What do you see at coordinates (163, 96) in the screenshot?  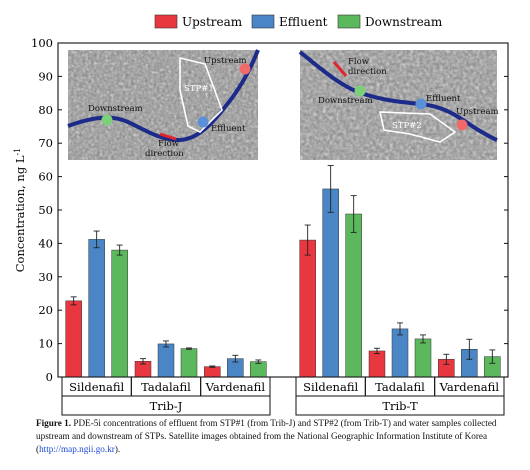 I see `river-path-trib-j` at bounding box center [163, 96].